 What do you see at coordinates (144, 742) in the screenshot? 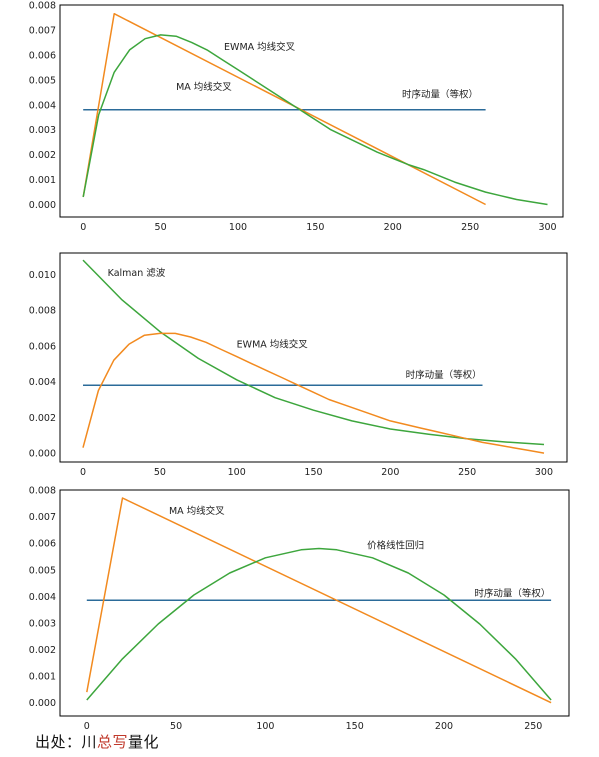
I see `source-name-part2: 量化` at bounding box center [144, 742].